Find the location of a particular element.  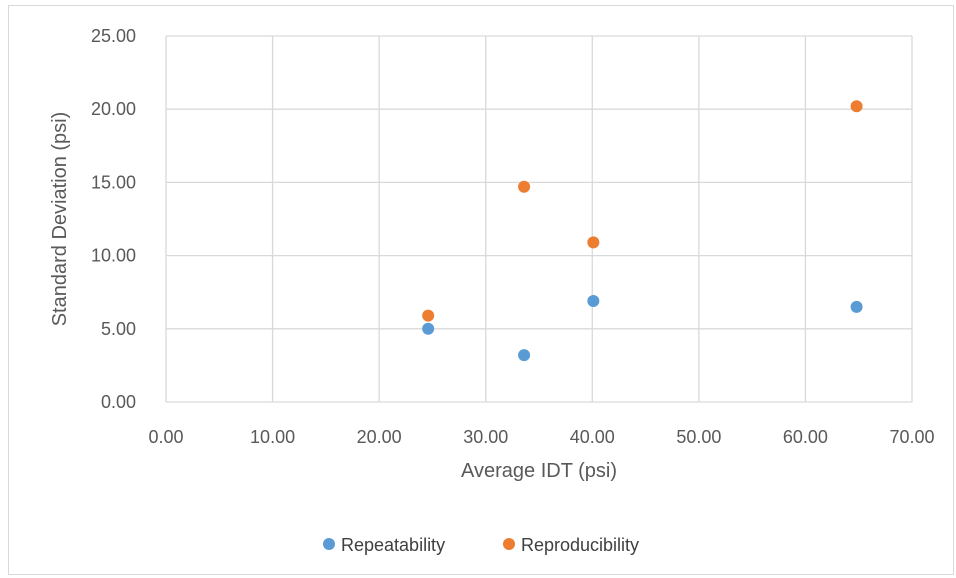

y-tick-label: 0.00 is located at coordinates (118, 402).